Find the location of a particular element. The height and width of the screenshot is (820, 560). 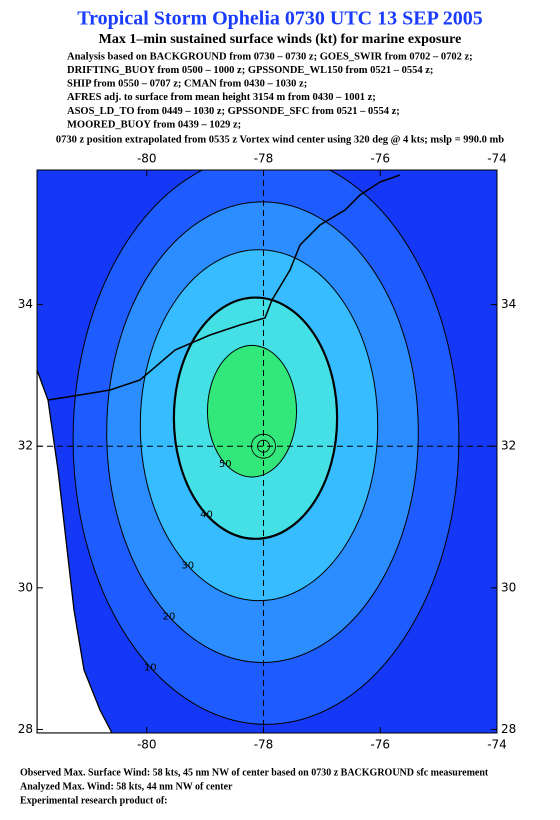

analysis-line: MOORED_BUOY from 0439 – 1029 z; is located at coordinates (154, 124).